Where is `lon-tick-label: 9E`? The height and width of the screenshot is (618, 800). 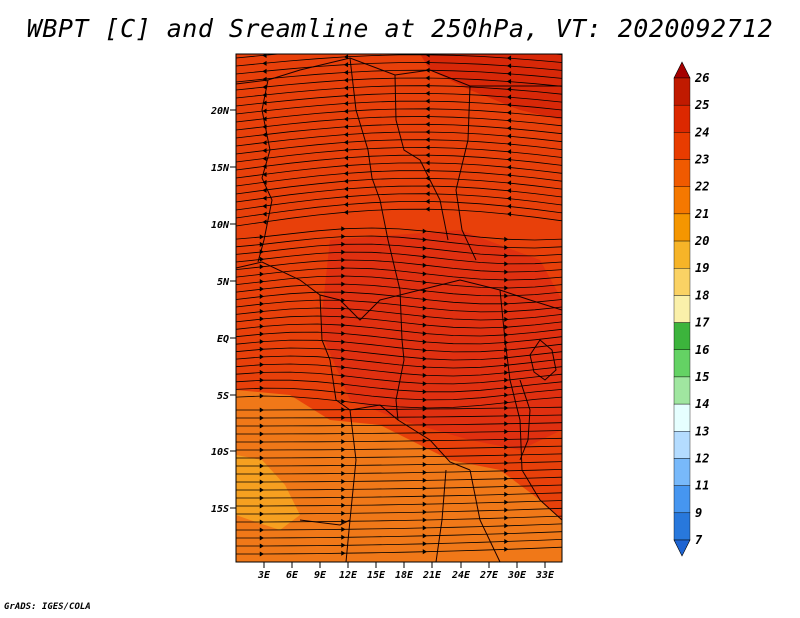
lon-tick-label: 9E is located at coordinates (320, 575).